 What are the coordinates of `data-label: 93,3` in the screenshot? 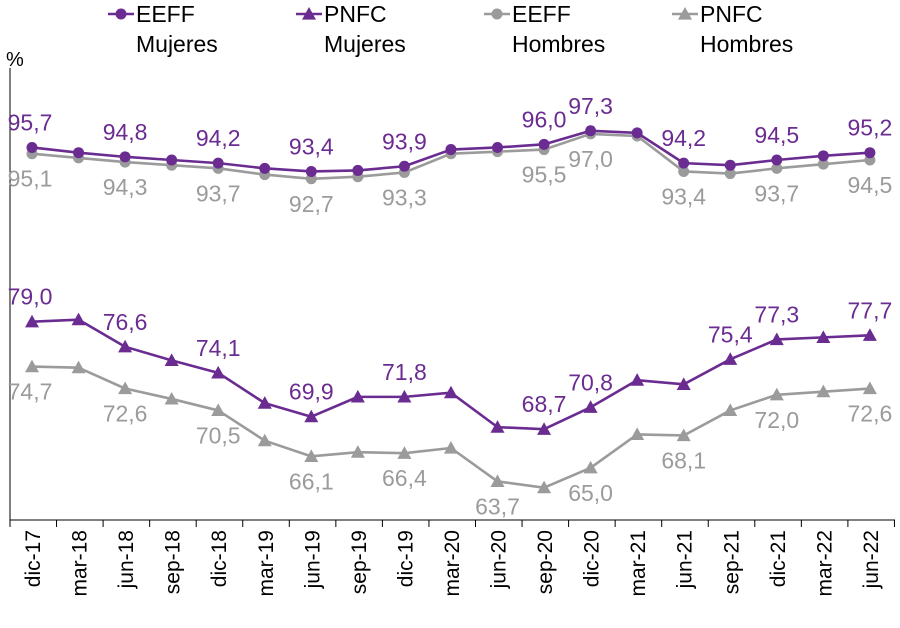 It's located at (404, 198).